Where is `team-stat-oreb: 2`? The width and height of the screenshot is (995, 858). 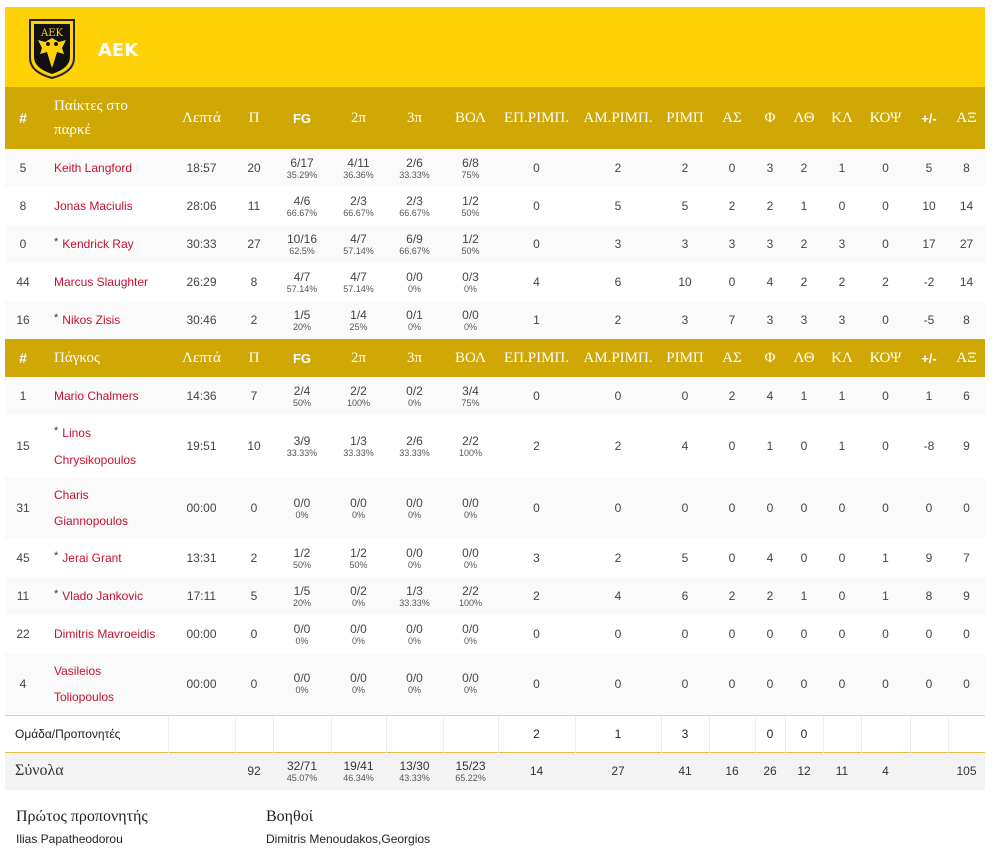
team-stat-oreb: 2 is located at coordinates (536, 733).